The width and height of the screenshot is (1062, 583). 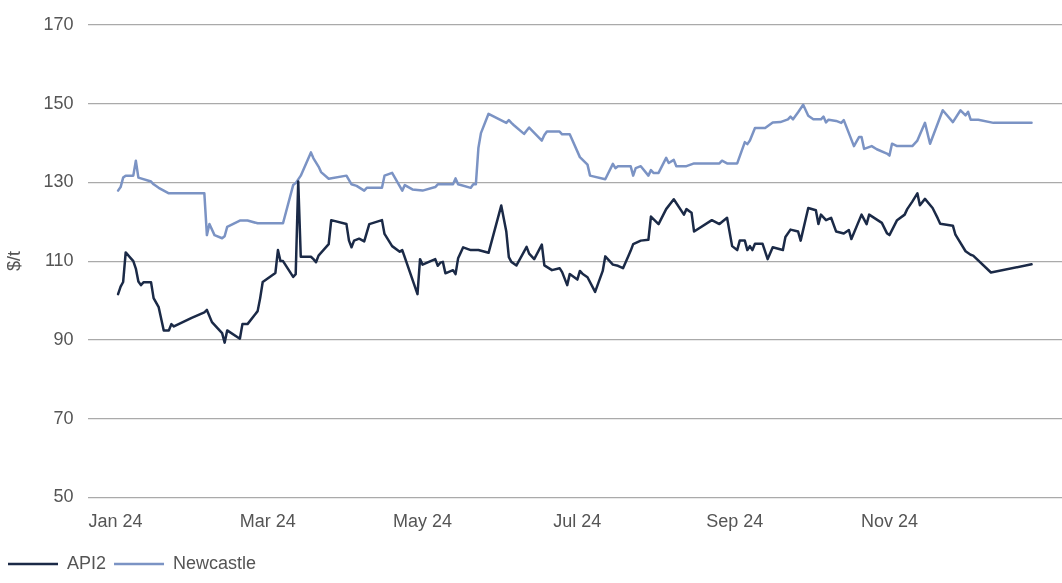 What do you see at coordinates (63, 417) in the screenshot?
I see `y-tick-label: 70` at bounding box center [63, 417].